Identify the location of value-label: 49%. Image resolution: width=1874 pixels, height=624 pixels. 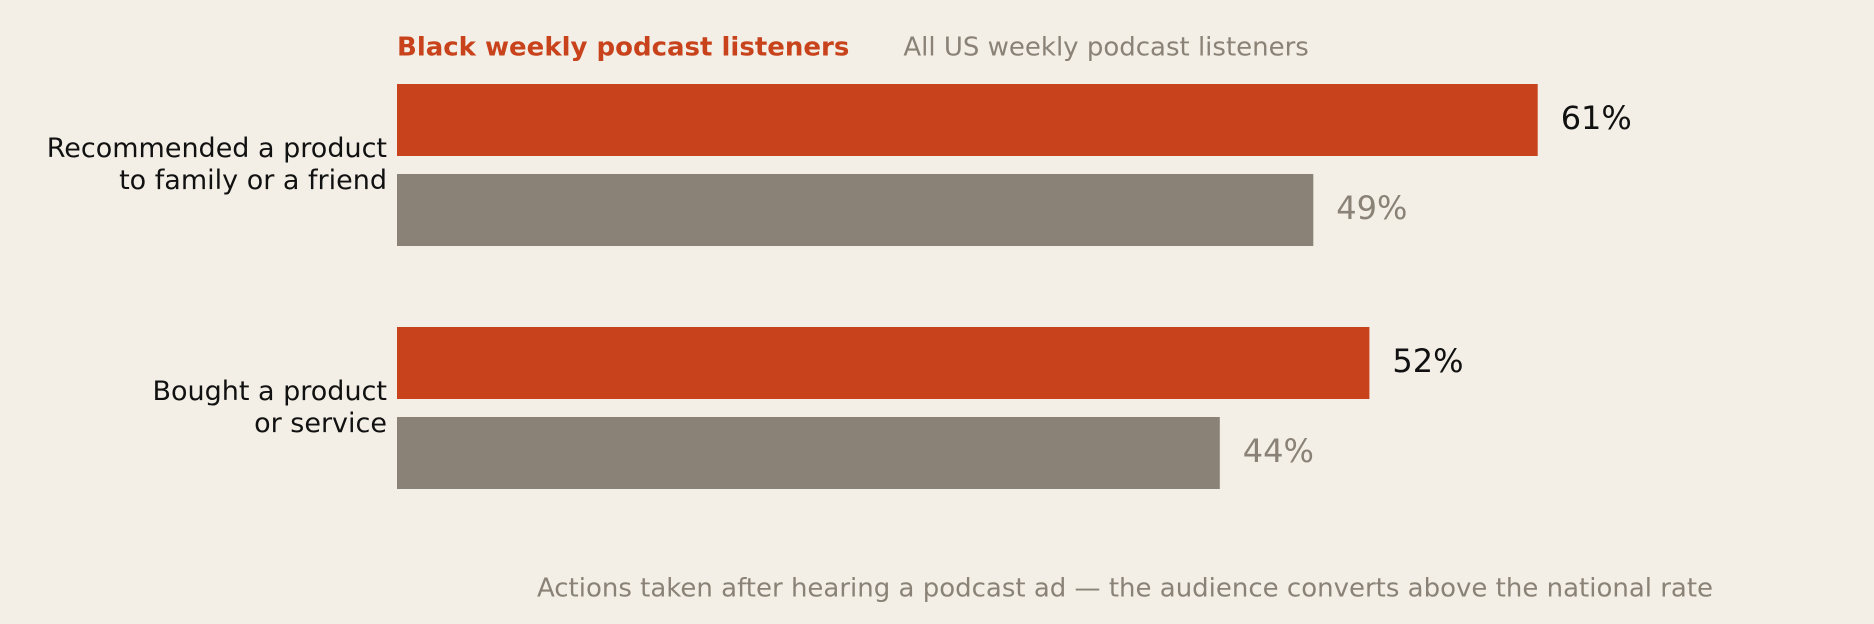
(1371, 208).